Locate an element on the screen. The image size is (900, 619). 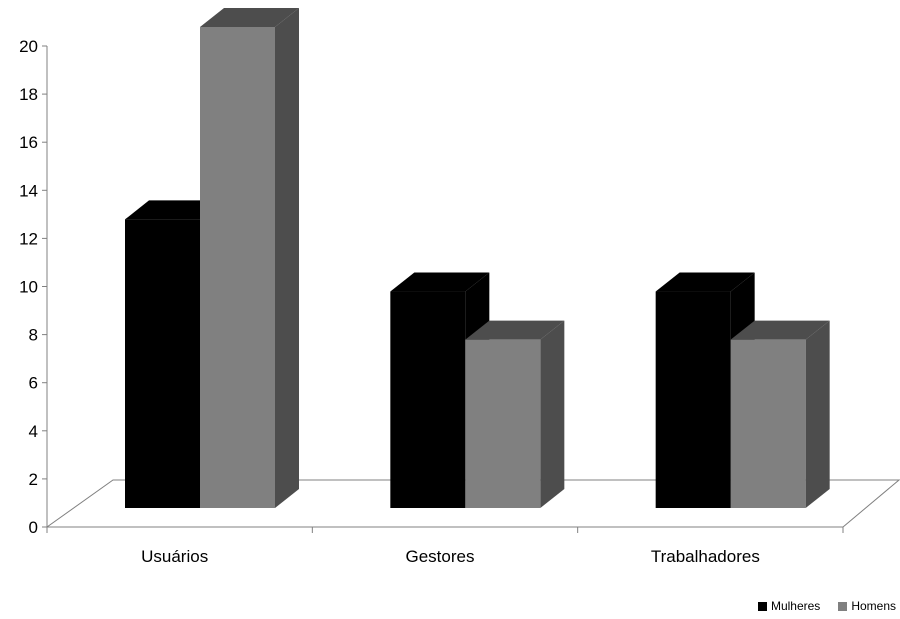
x-category-label: Usuários is located at coordinates (174, 556).